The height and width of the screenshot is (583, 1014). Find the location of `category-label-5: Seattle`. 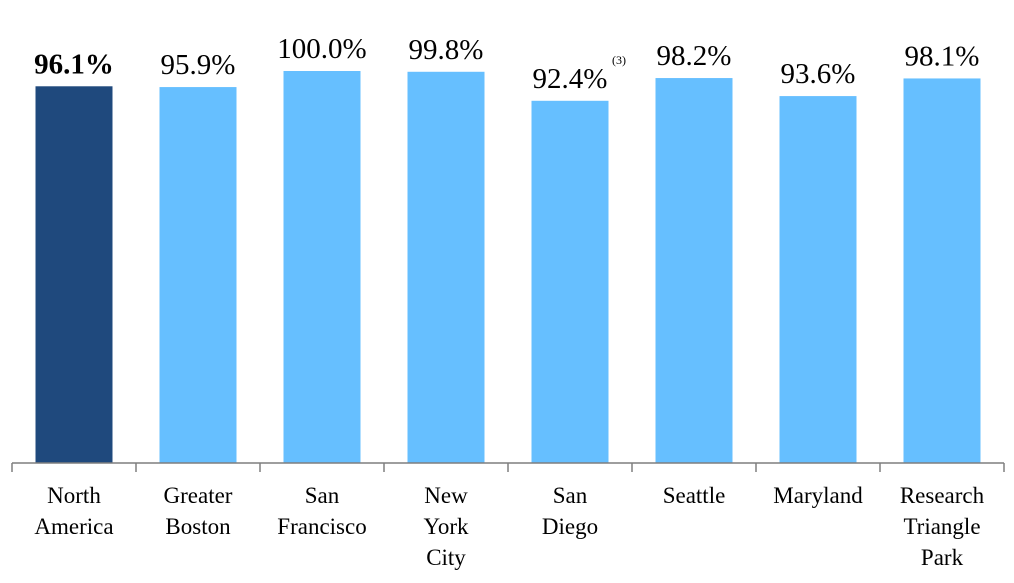

category-label-5: Seattle is located at coordinates (694, 495).